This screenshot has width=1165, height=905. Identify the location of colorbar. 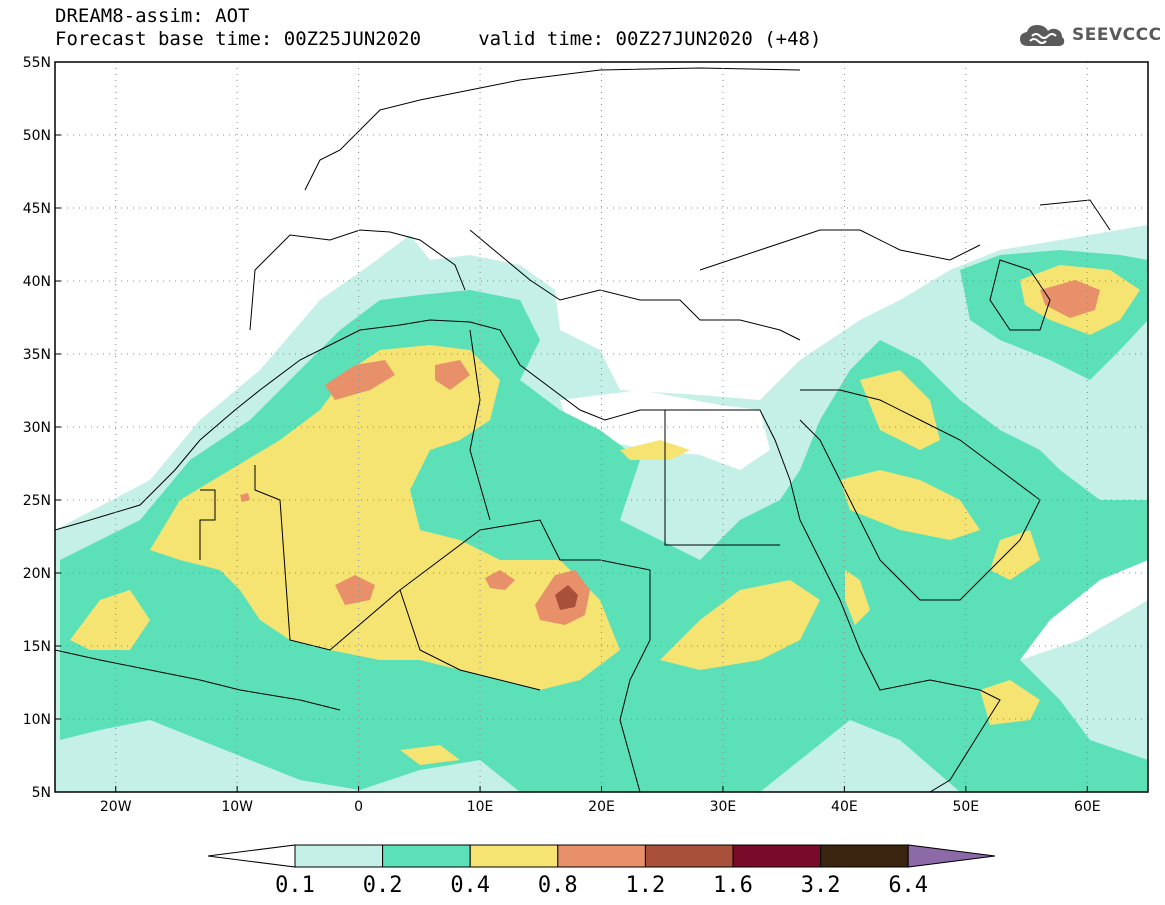
(601, 856).